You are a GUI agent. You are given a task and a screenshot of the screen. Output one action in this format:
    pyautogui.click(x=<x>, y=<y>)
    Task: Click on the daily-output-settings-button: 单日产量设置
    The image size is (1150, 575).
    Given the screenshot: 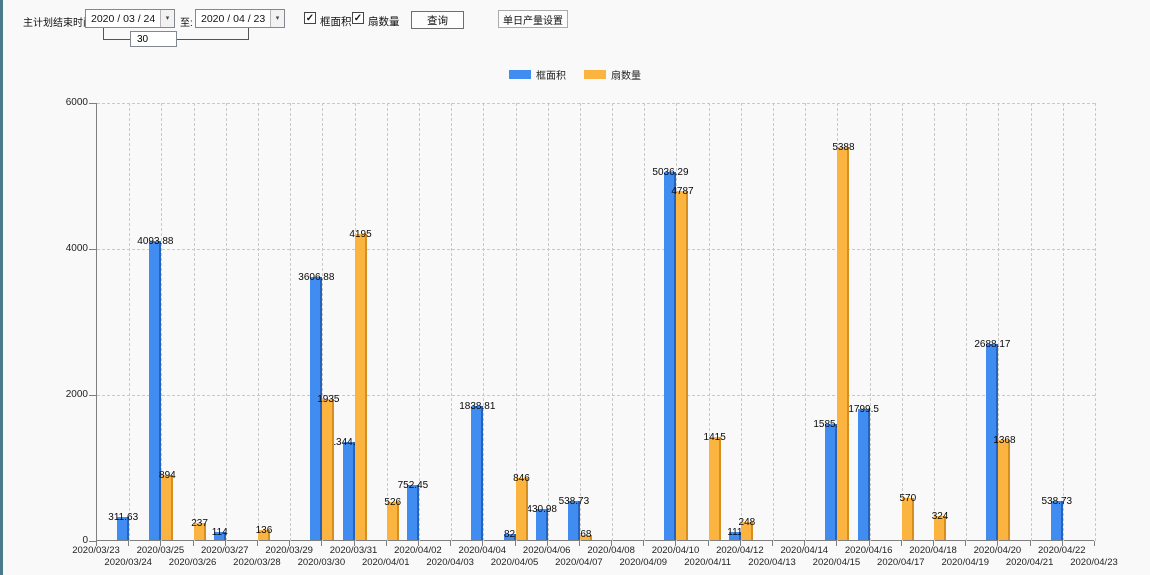 What is the action you would take?
    pyautogui.click(x=533, y=19)
    